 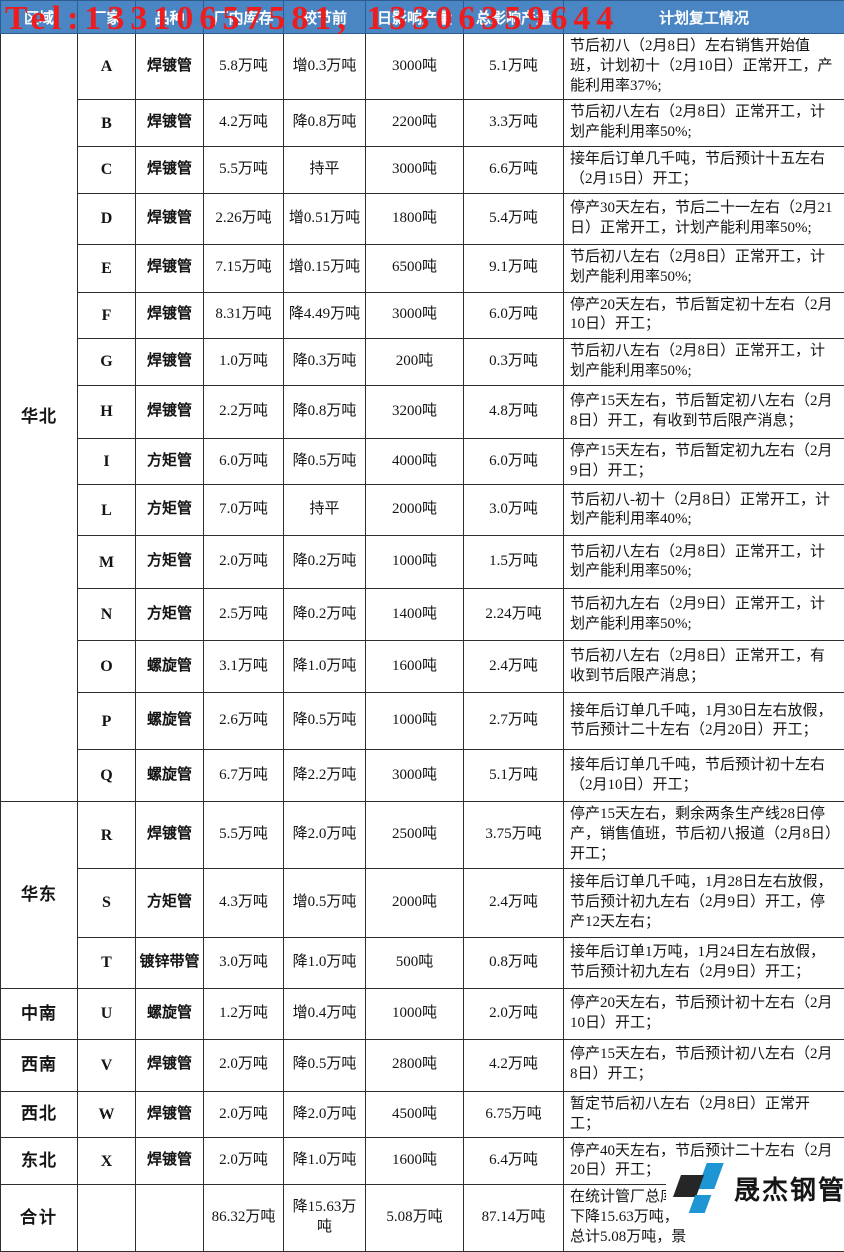 What do you see at coordinates (244, 667) in the screenshot?
I see `inventory-cell: 3.1万吨` at bounding box center [244, 667].